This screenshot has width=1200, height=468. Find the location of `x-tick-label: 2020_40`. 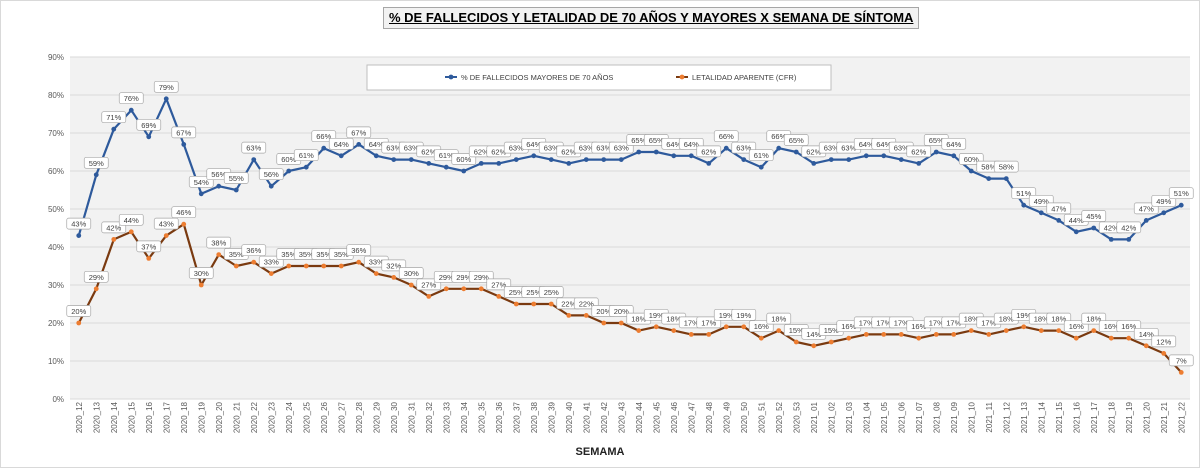

x-tick-label: 2020_40 is located at coordinates (569, 417).